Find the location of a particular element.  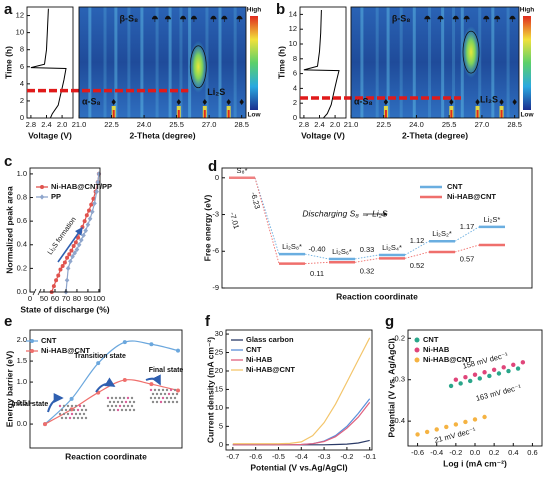

state-label: Li₂S₈* is located at coordinates (292, 246).